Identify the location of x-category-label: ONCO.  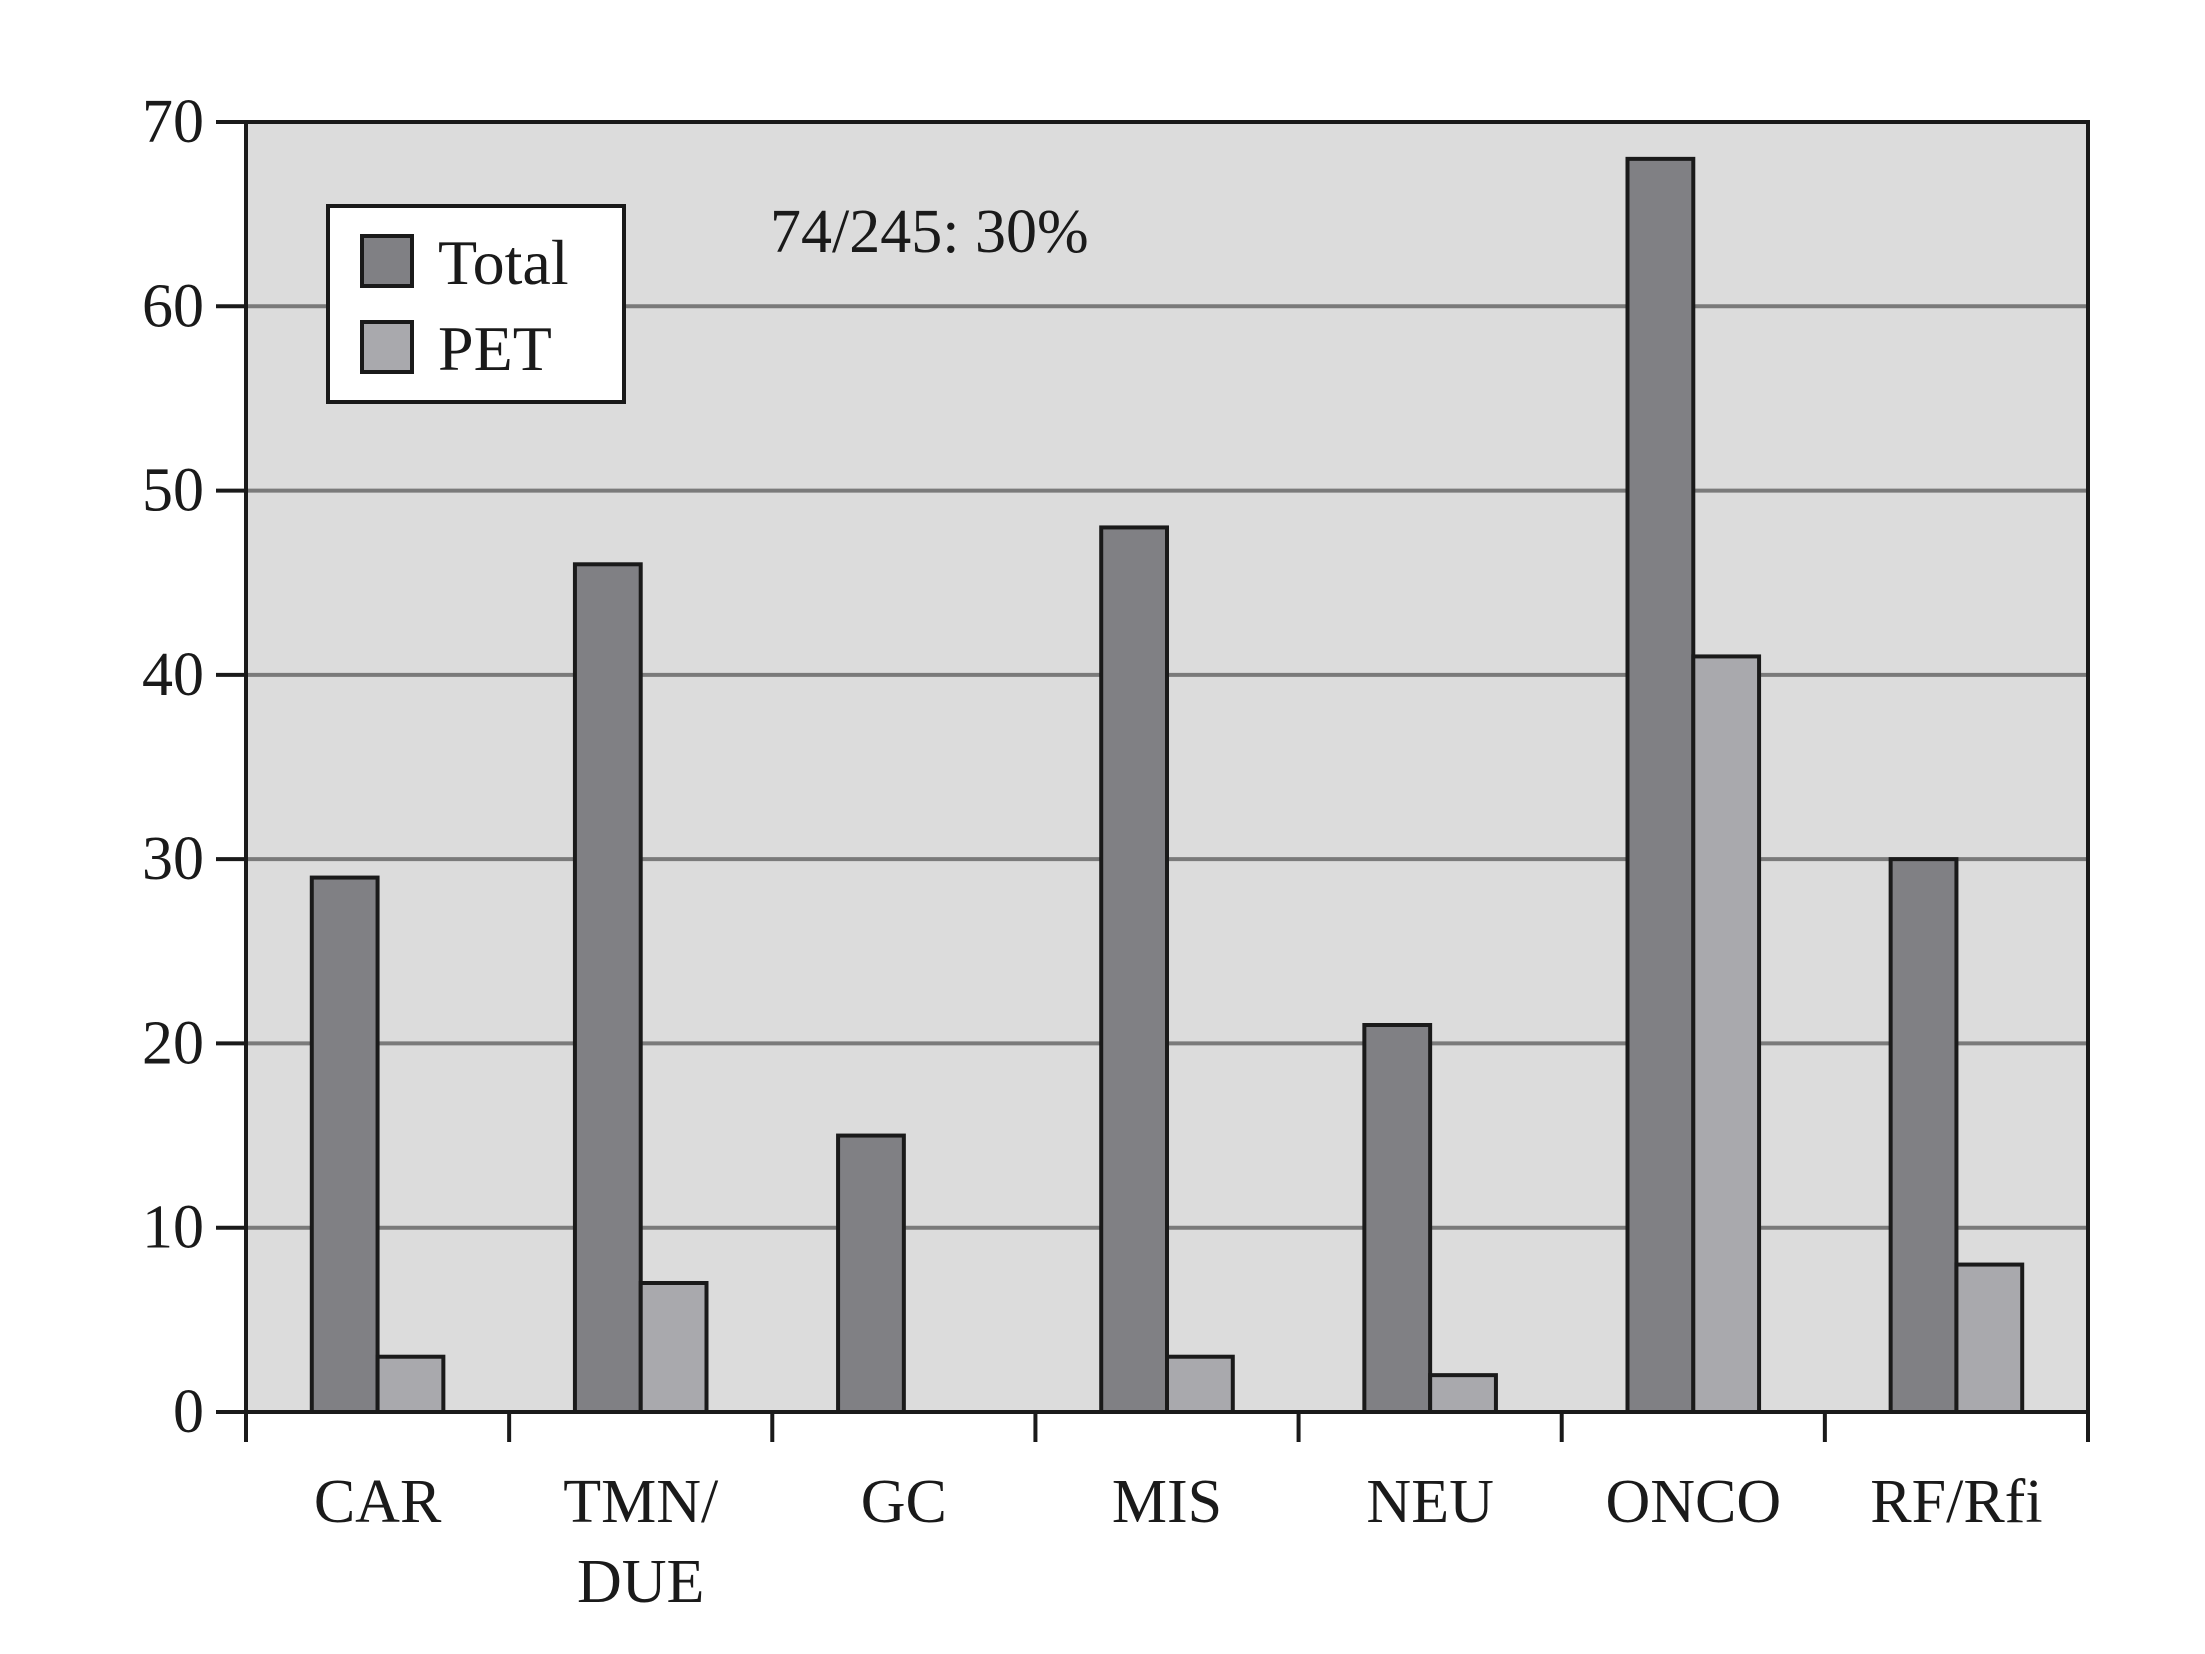
(1693, 1502).